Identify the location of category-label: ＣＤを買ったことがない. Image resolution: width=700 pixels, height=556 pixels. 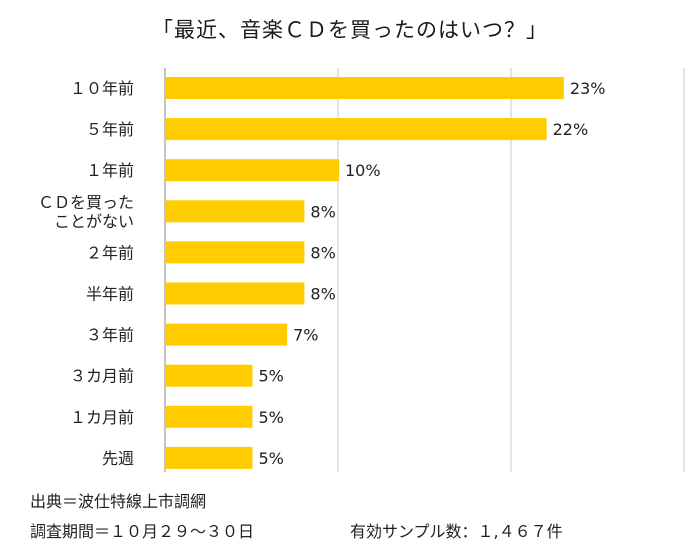
(86, 212).